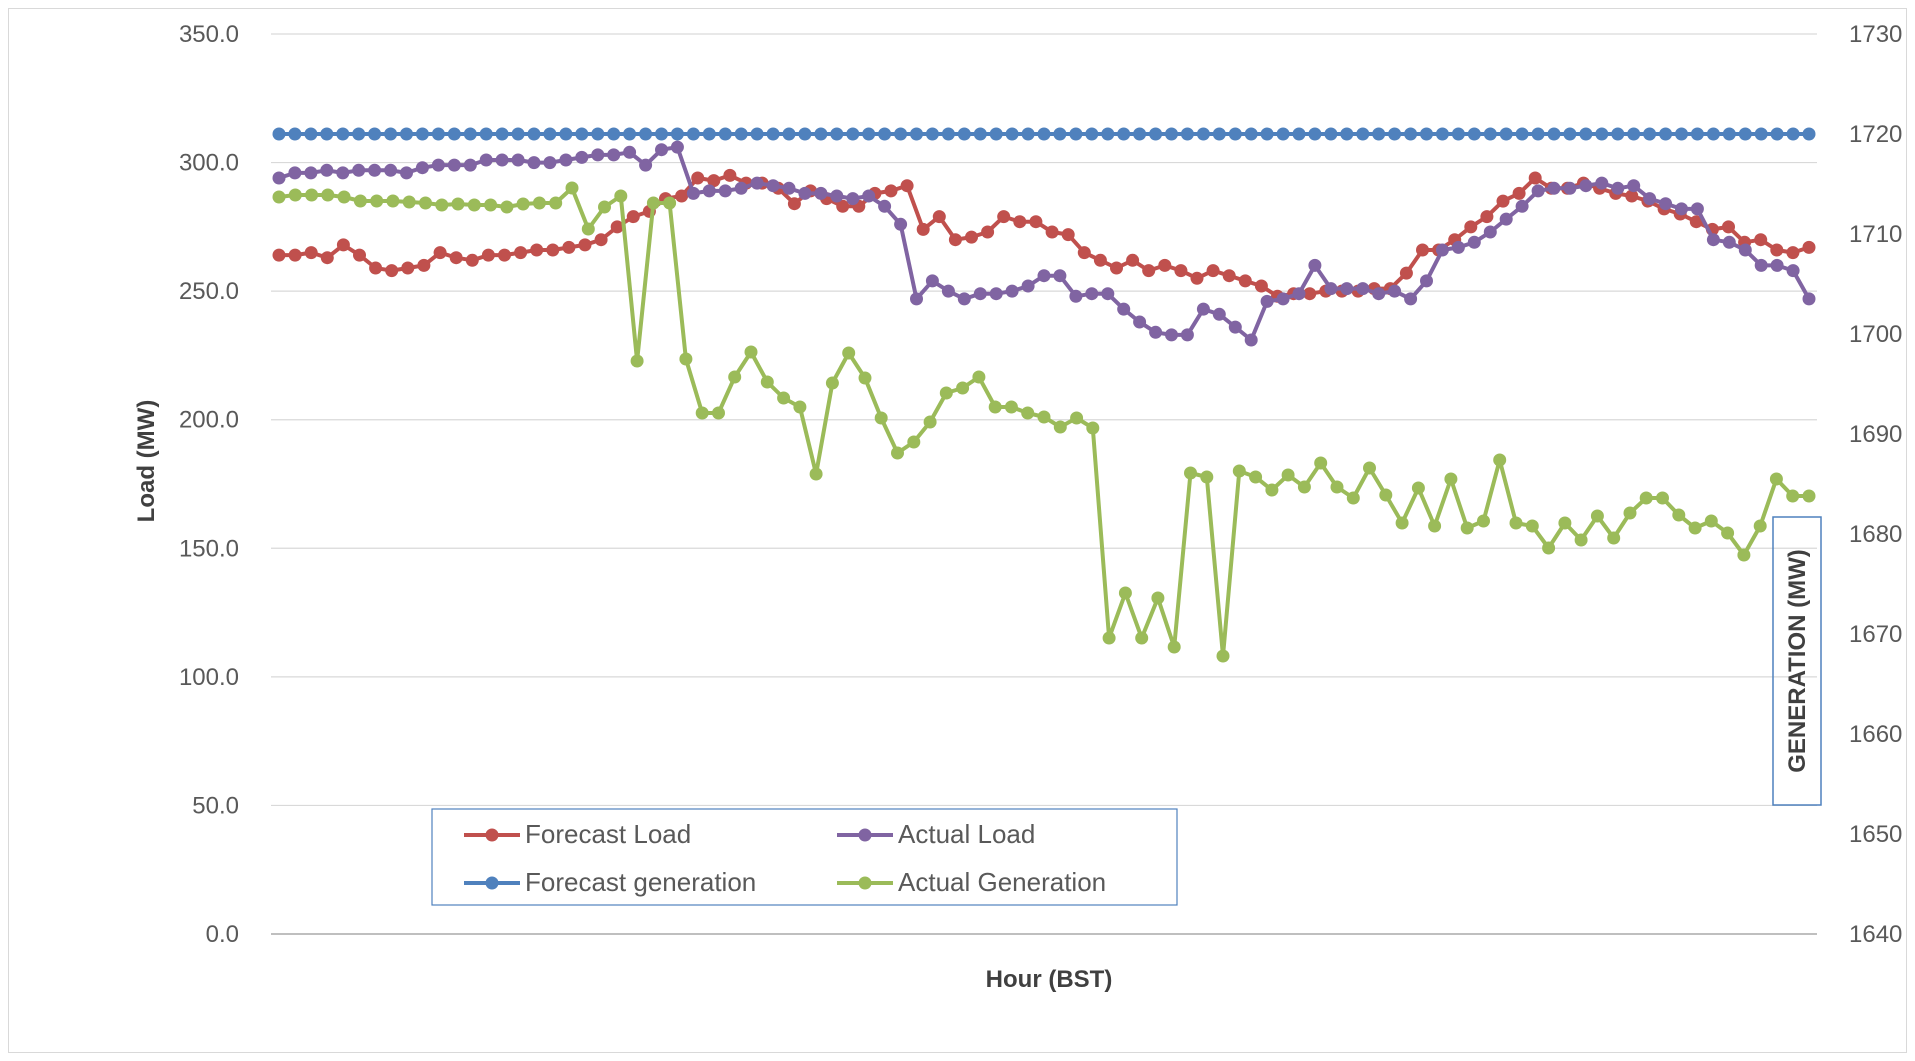  What do you see at coordinates (215, 805) in the screenshot?
I see `y-tick-label: 50.0` at bounding box center [215, 805].